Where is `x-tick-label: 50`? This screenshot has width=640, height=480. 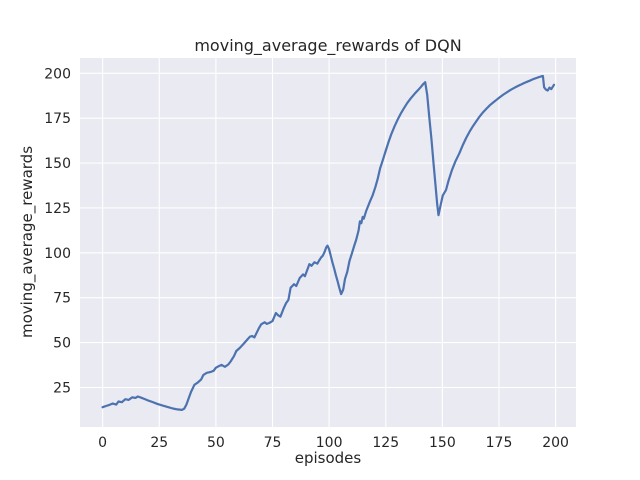 x-tick-label: 50 is located at coordinates (216, 443).